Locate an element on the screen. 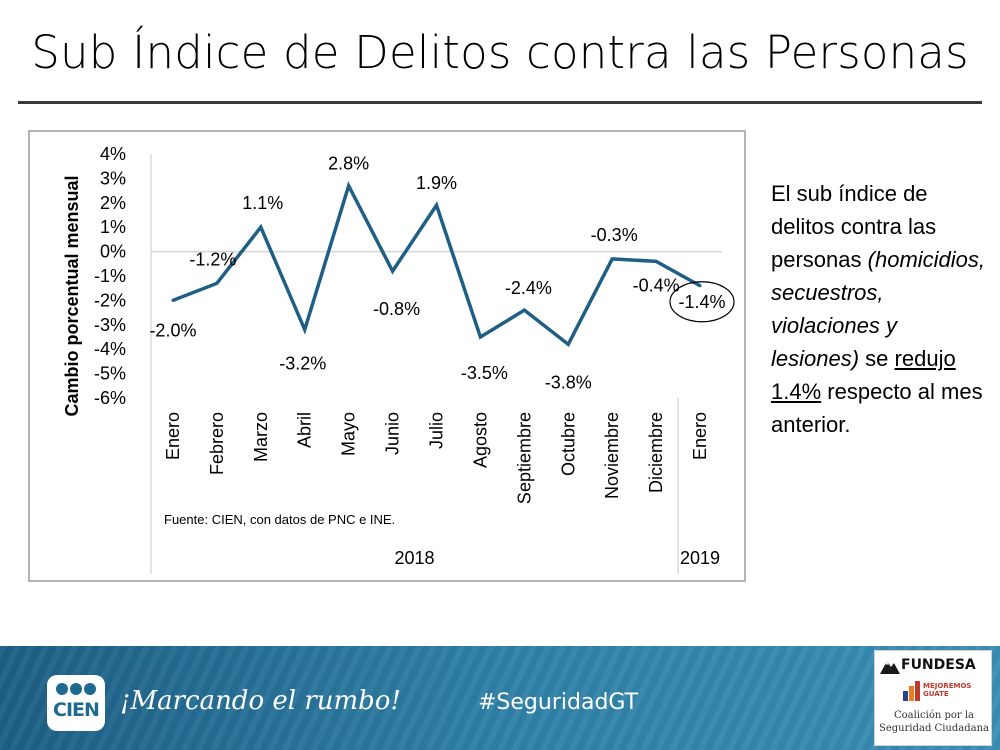  footer-texture is located at coordinates (500, 698).